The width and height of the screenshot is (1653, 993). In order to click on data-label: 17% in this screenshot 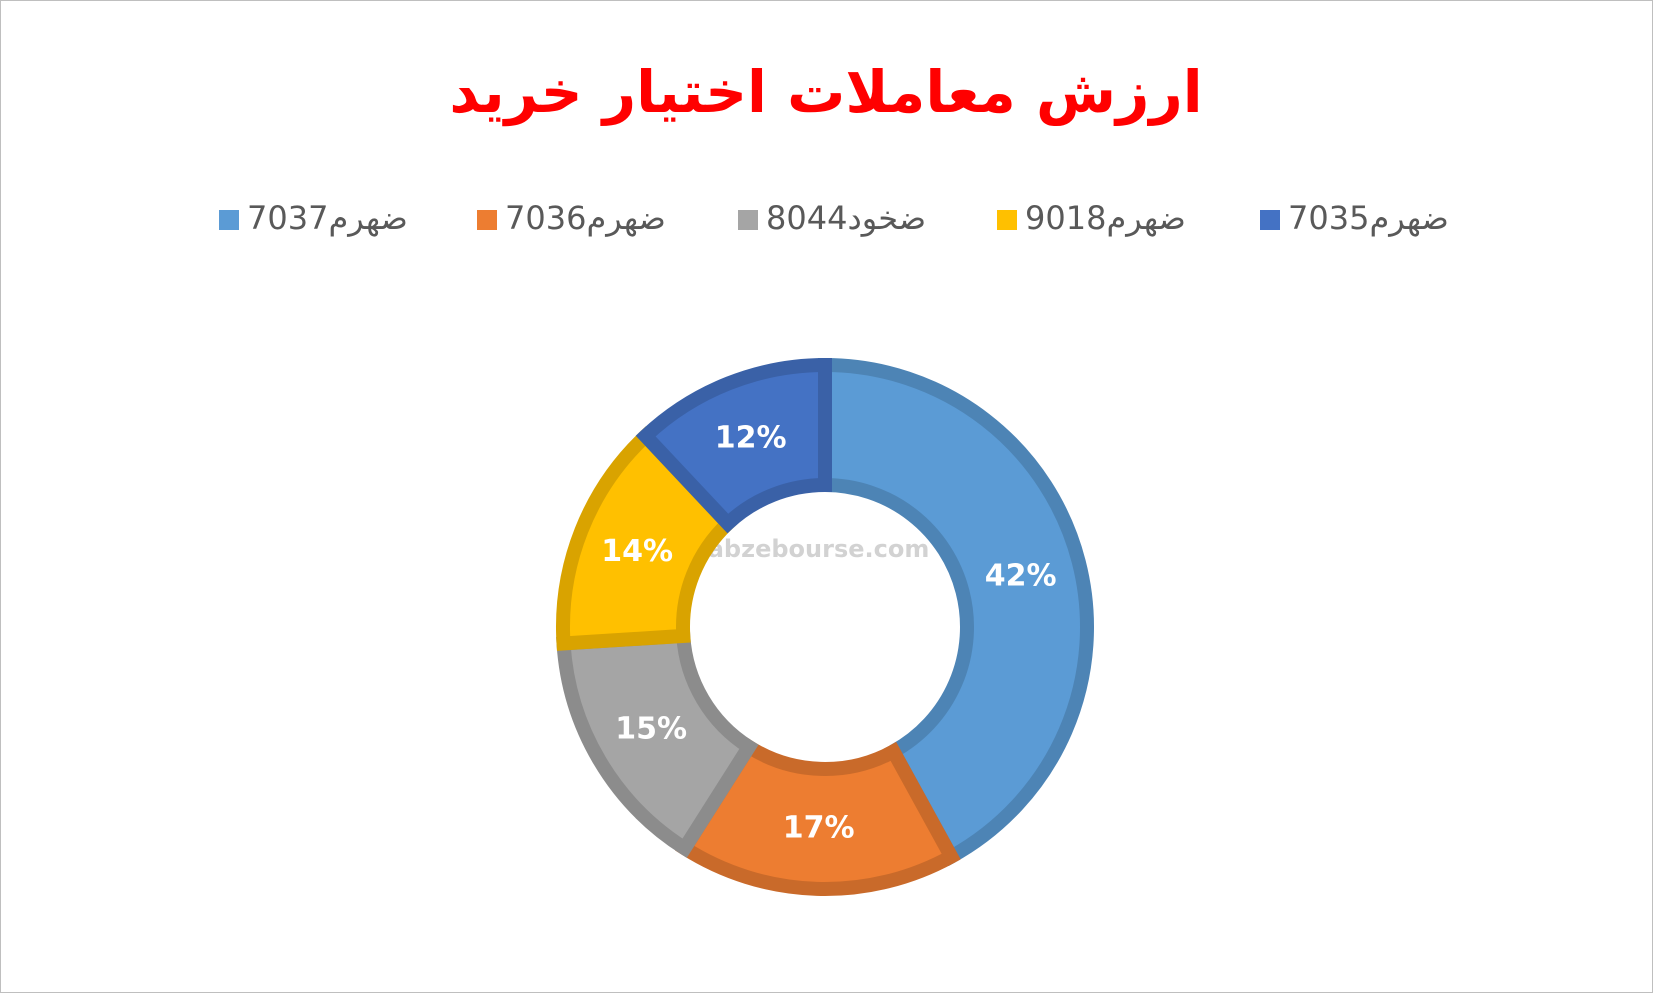, I will do `click(819, 827)`.